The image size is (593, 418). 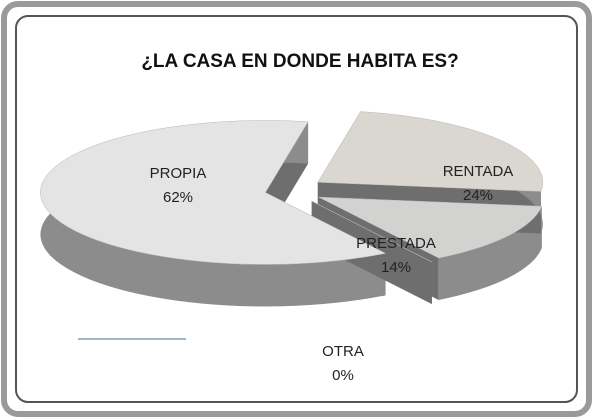 What do you see at coordinates (478, 171) in the screenshot?
I see `category-label: RENTADA` at bounding box center [478, 171].